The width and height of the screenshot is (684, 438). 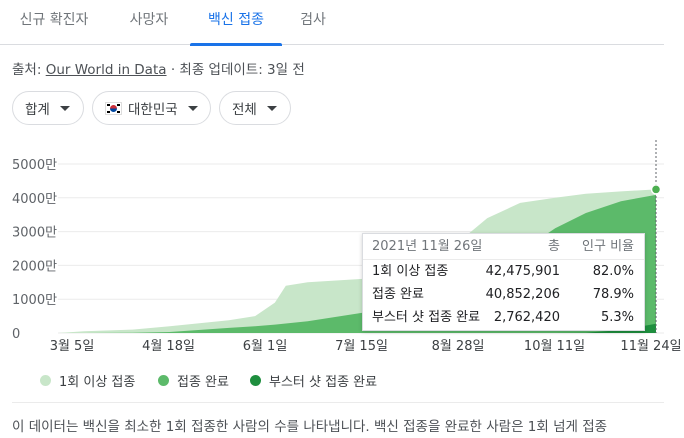 What do you see at coordinates (34, 300) in the screenshot?
I see `y-tick-label: 1000만` at bounding box center [34, 300].